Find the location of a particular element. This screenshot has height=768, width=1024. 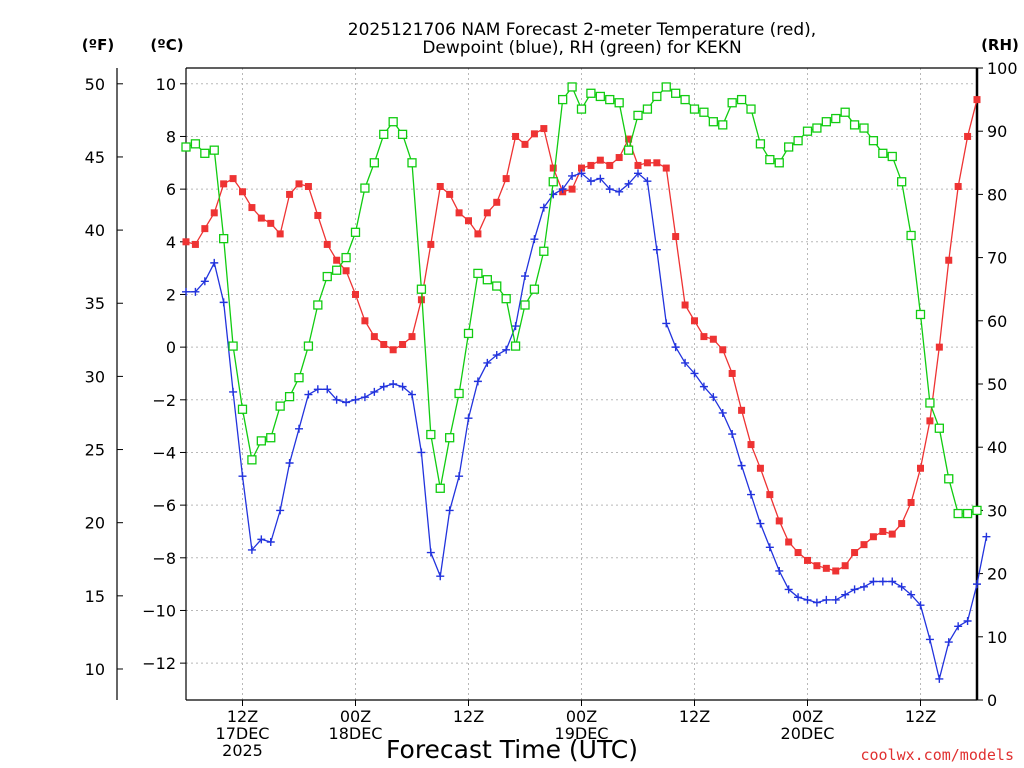

celsius-tick-label: 0 is located at coordinates (171, 347).